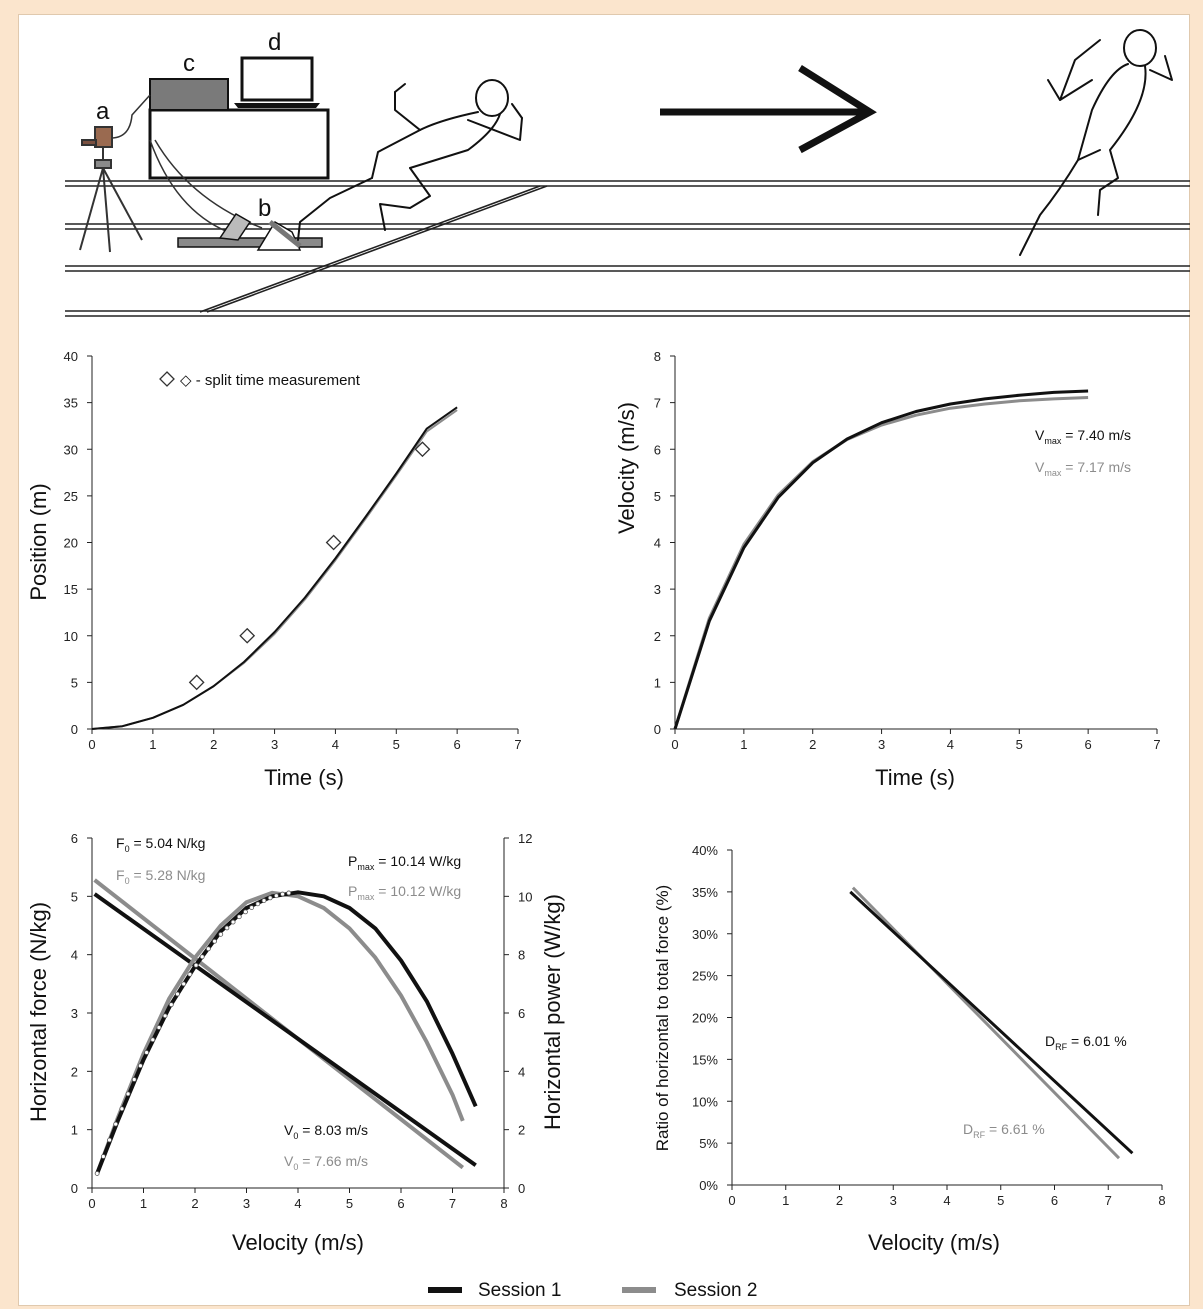 The width and height of the screenshot is (1203, 1309). Describe the element at coordinates (521, 1188) in the screenshot. I see `y2-tick-label: 0` at that location.